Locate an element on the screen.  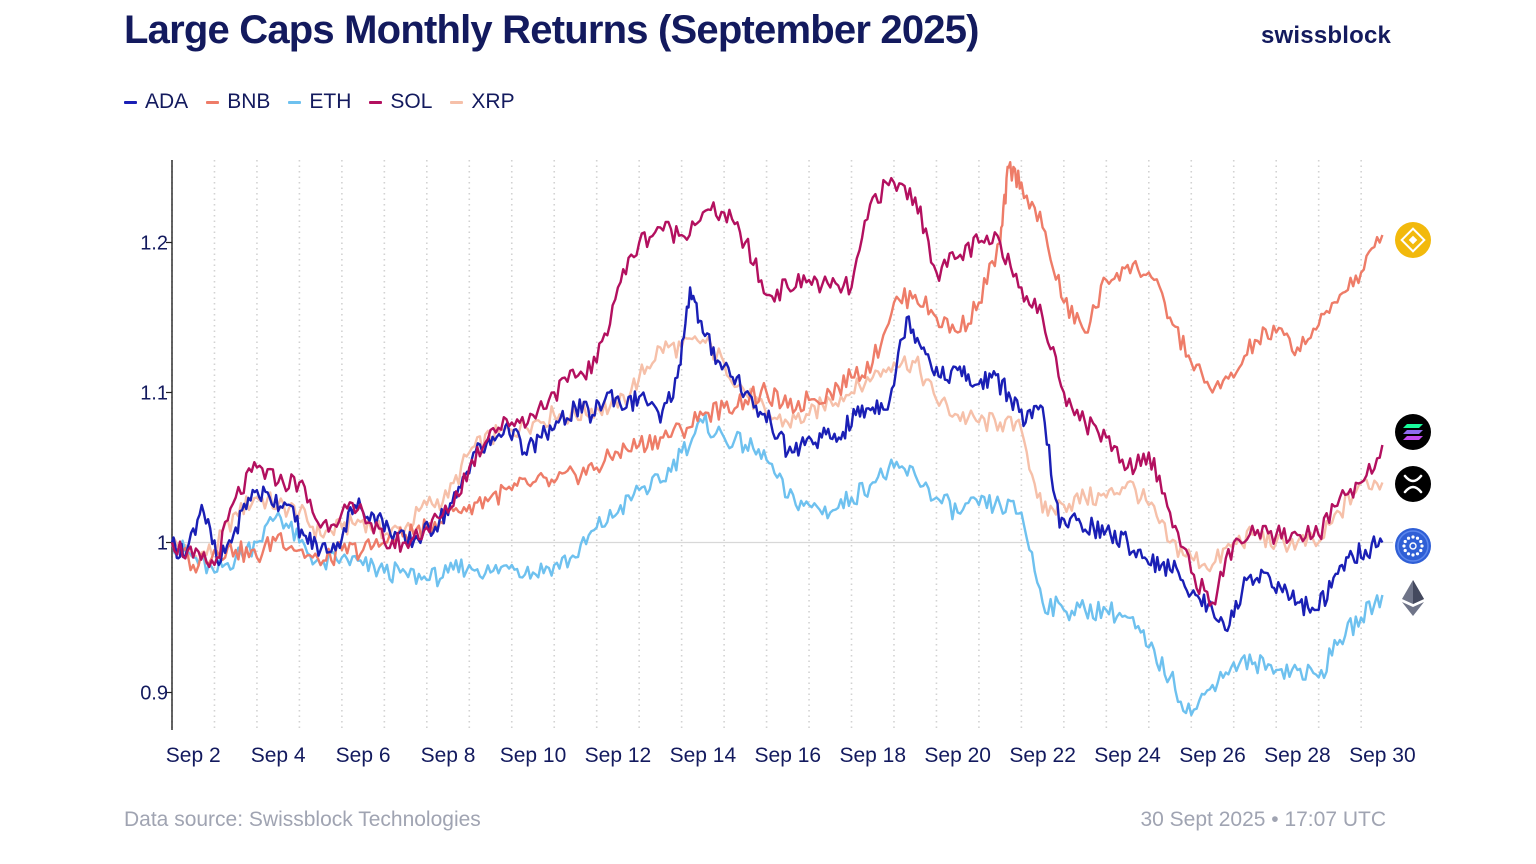
x-tick-label: Sep 2 is located at coordinates (193, 755).